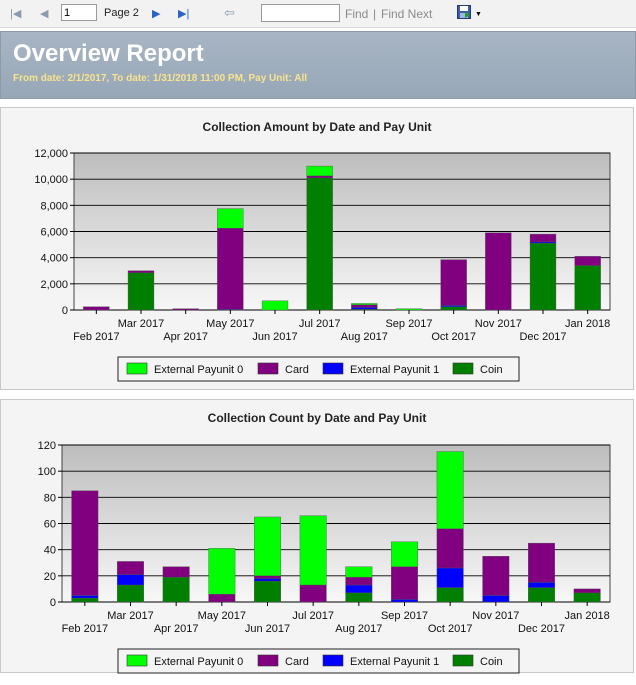  What do you see at coordinates (230, 324) in the screenshot?
I see `x-tick-label: May 2017` at bounding box center [230, 324].